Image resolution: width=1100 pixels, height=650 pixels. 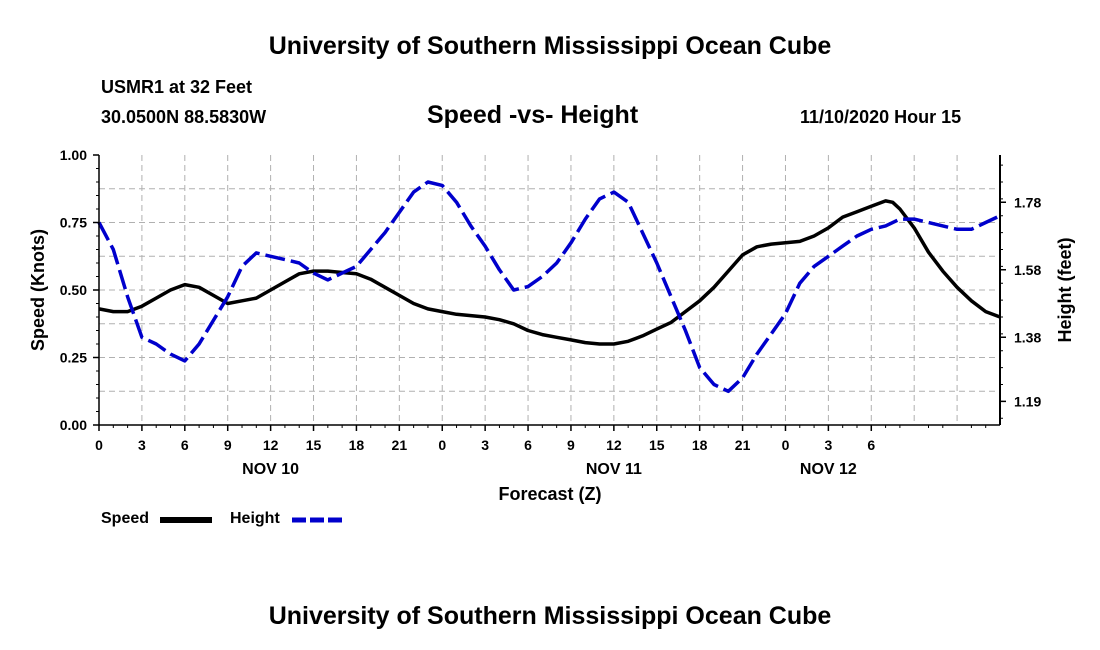 I want to click on y-tick-label: 0.25, so click(x=73, y=358).